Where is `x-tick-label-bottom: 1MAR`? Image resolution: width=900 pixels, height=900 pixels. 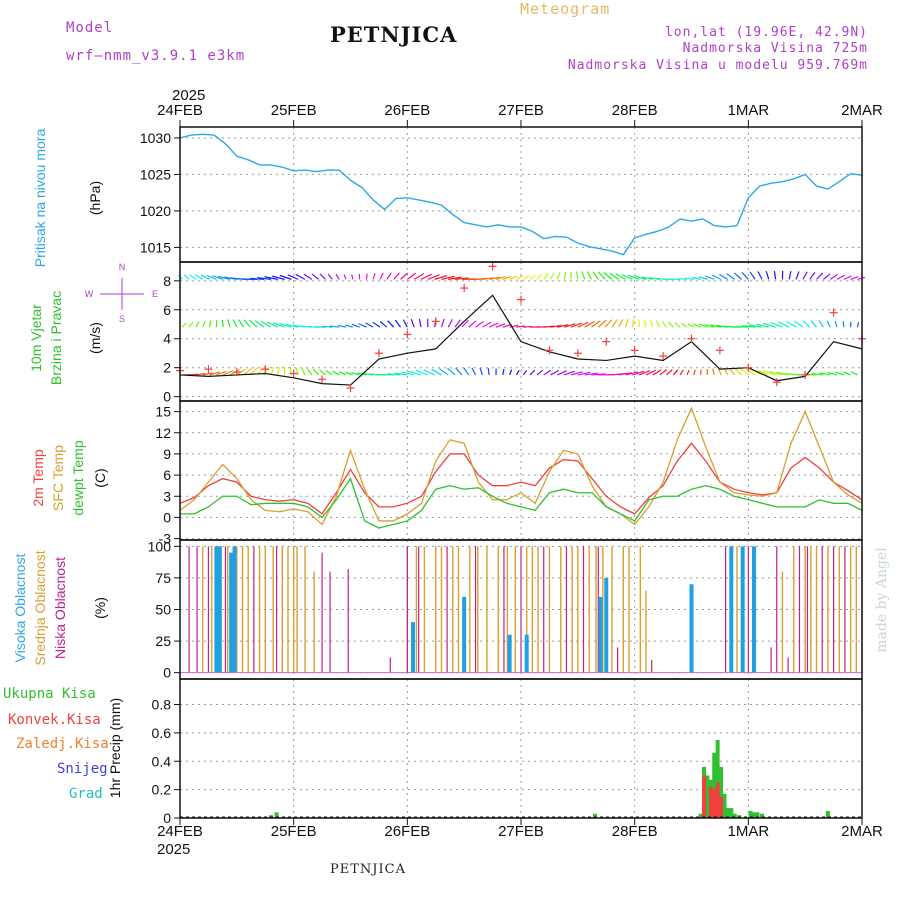
x-tick-label-bottom: 1MAR is located at coordinates (748, 831).